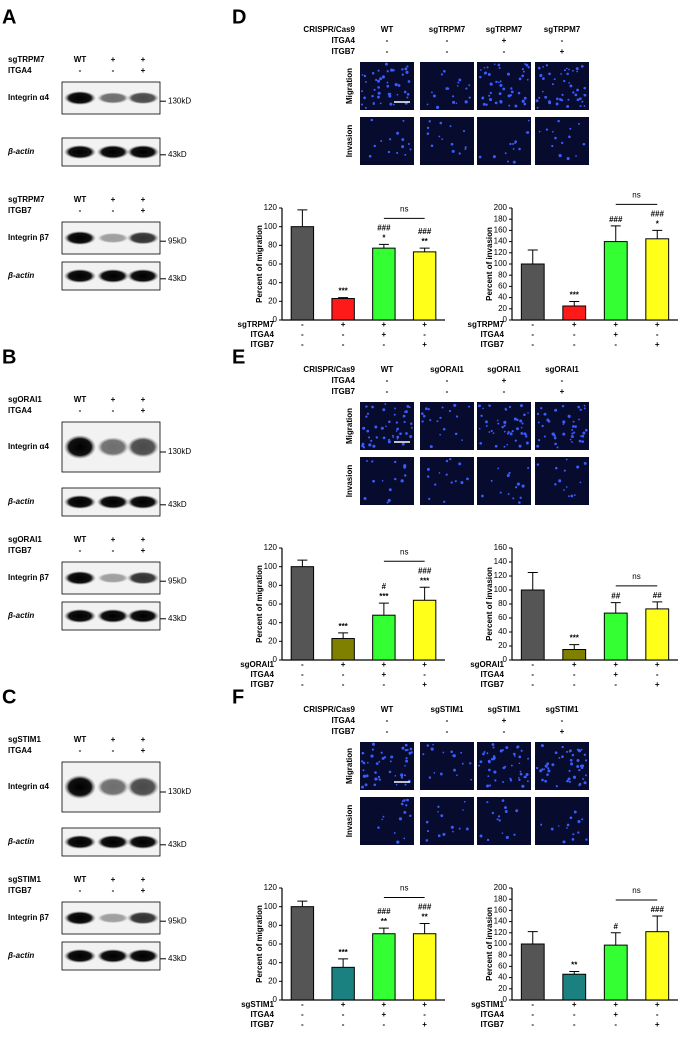 The width and height of the screenshot is (685, 1040). I want to click on y-tick-label: 40, so click(272, 282).